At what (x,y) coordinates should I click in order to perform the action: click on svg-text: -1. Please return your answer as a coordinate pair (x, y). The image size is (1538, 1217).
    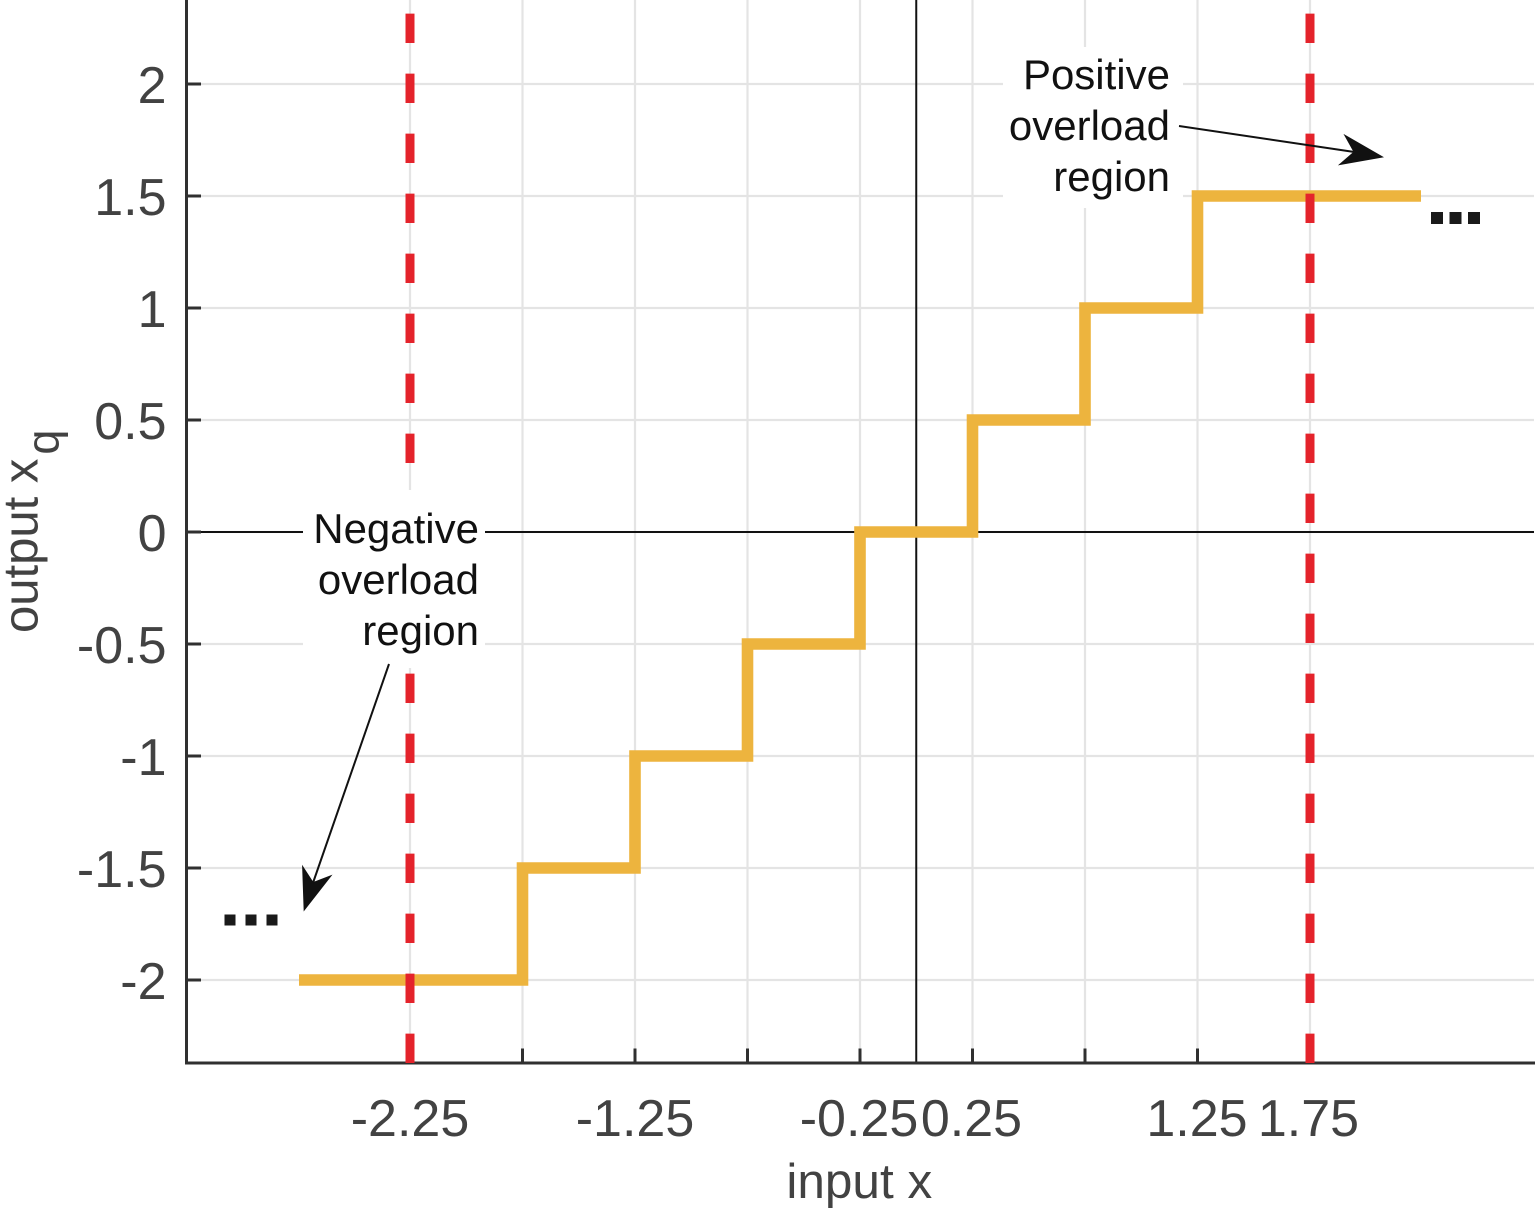
    Looking at the image, I should click on (143, 758).